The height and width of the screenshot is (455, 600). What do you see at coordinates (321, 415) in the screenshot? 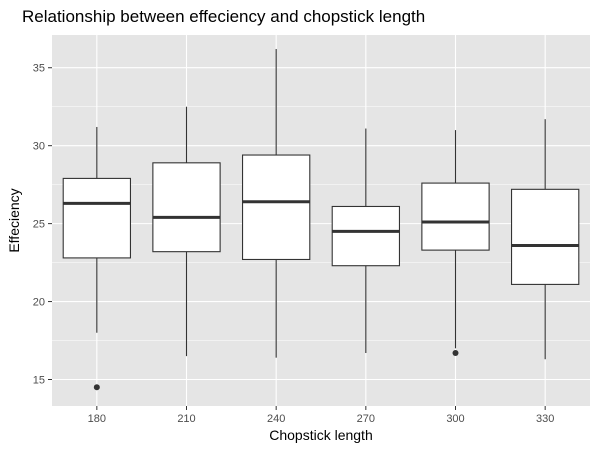
I see `x-axis-ticks: 180 210 240 270 300 330` at bounding box center [321, 415].